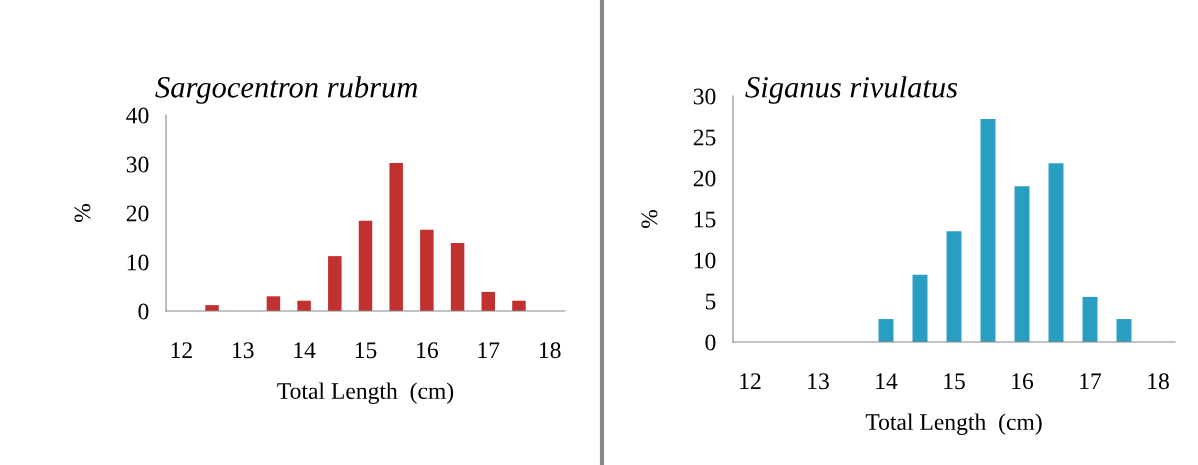  Describe the element at coordinates (704, 137) in the screenshot. I see `y-tick-label: 25` at that location.